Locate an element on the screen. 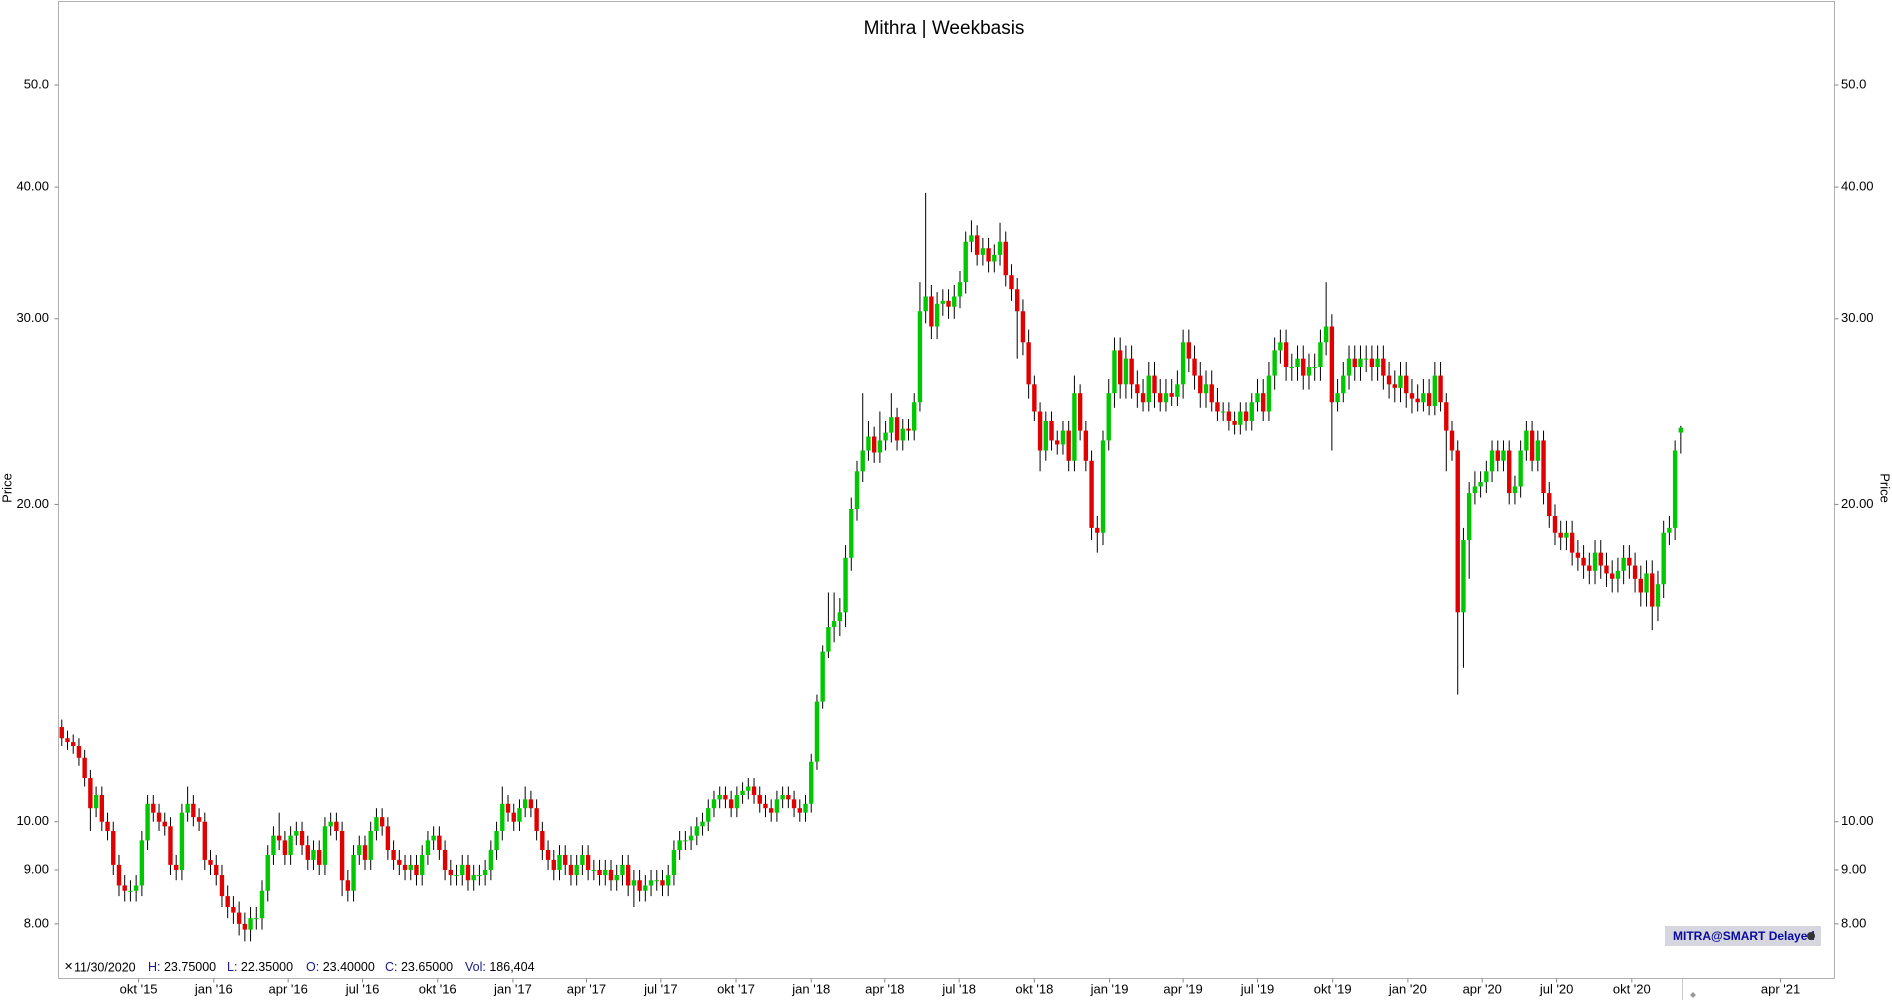  x-tick-label: jan '18 is located at coordinates (810, 988).